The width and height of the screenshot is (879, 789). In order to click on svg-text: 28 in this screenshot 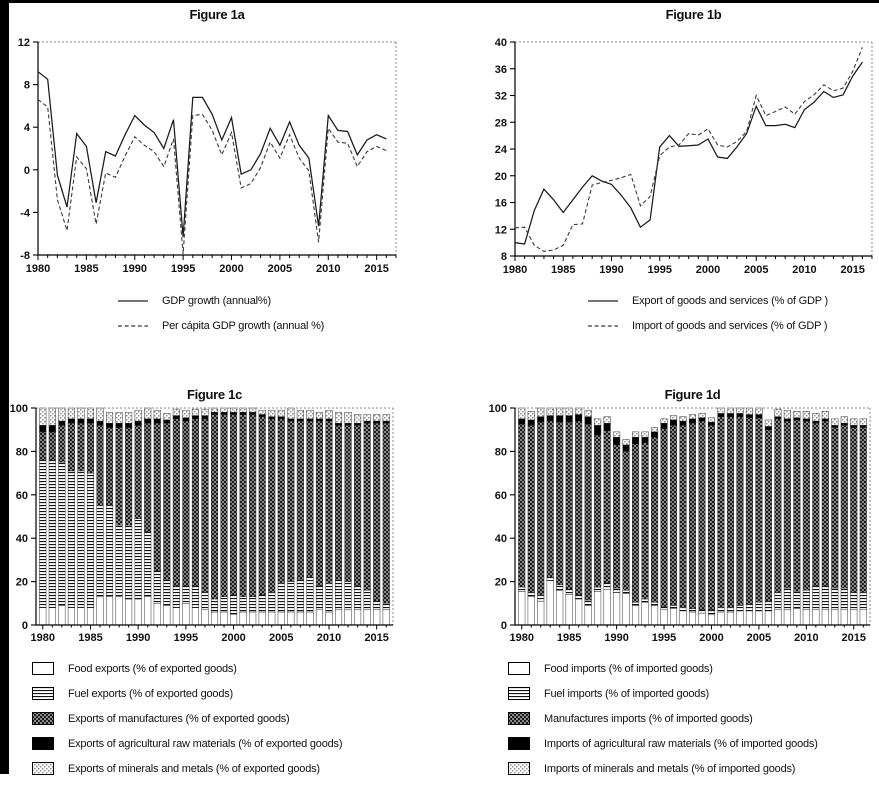, I will do `click(501, 123)`.